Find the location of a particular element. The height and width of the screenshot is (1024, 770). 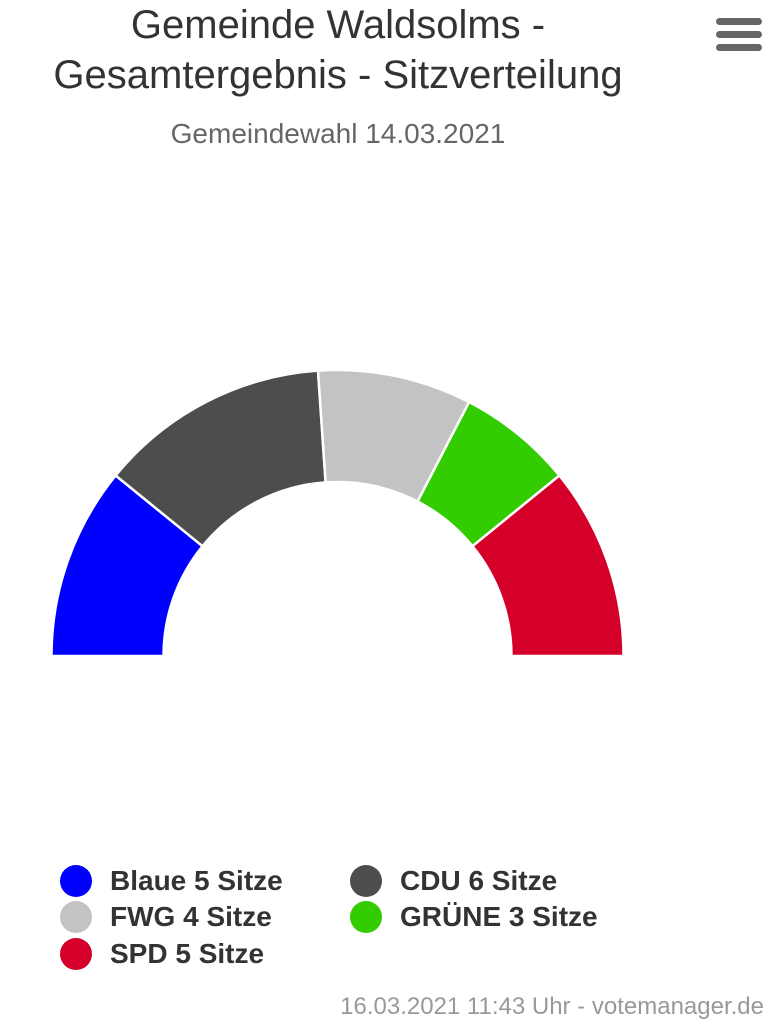

legend-item-blaue: Blaue 5 Sitze is located at coordinates (171, 881).